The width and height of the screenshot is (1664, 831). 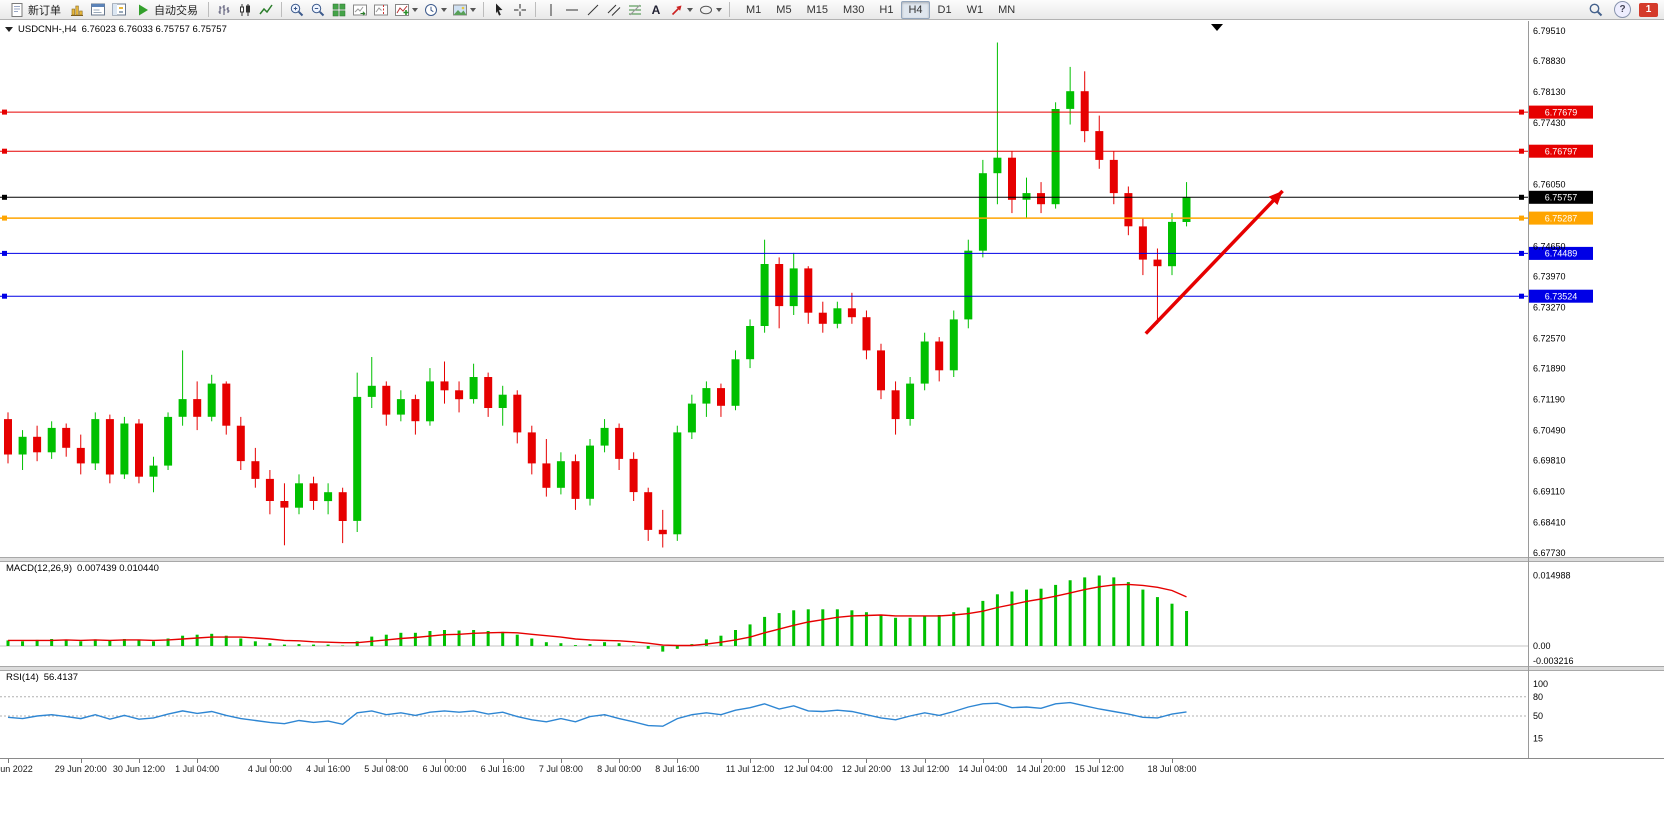 I want to click on horizontal-line-icon, so click(x=572, y=10).